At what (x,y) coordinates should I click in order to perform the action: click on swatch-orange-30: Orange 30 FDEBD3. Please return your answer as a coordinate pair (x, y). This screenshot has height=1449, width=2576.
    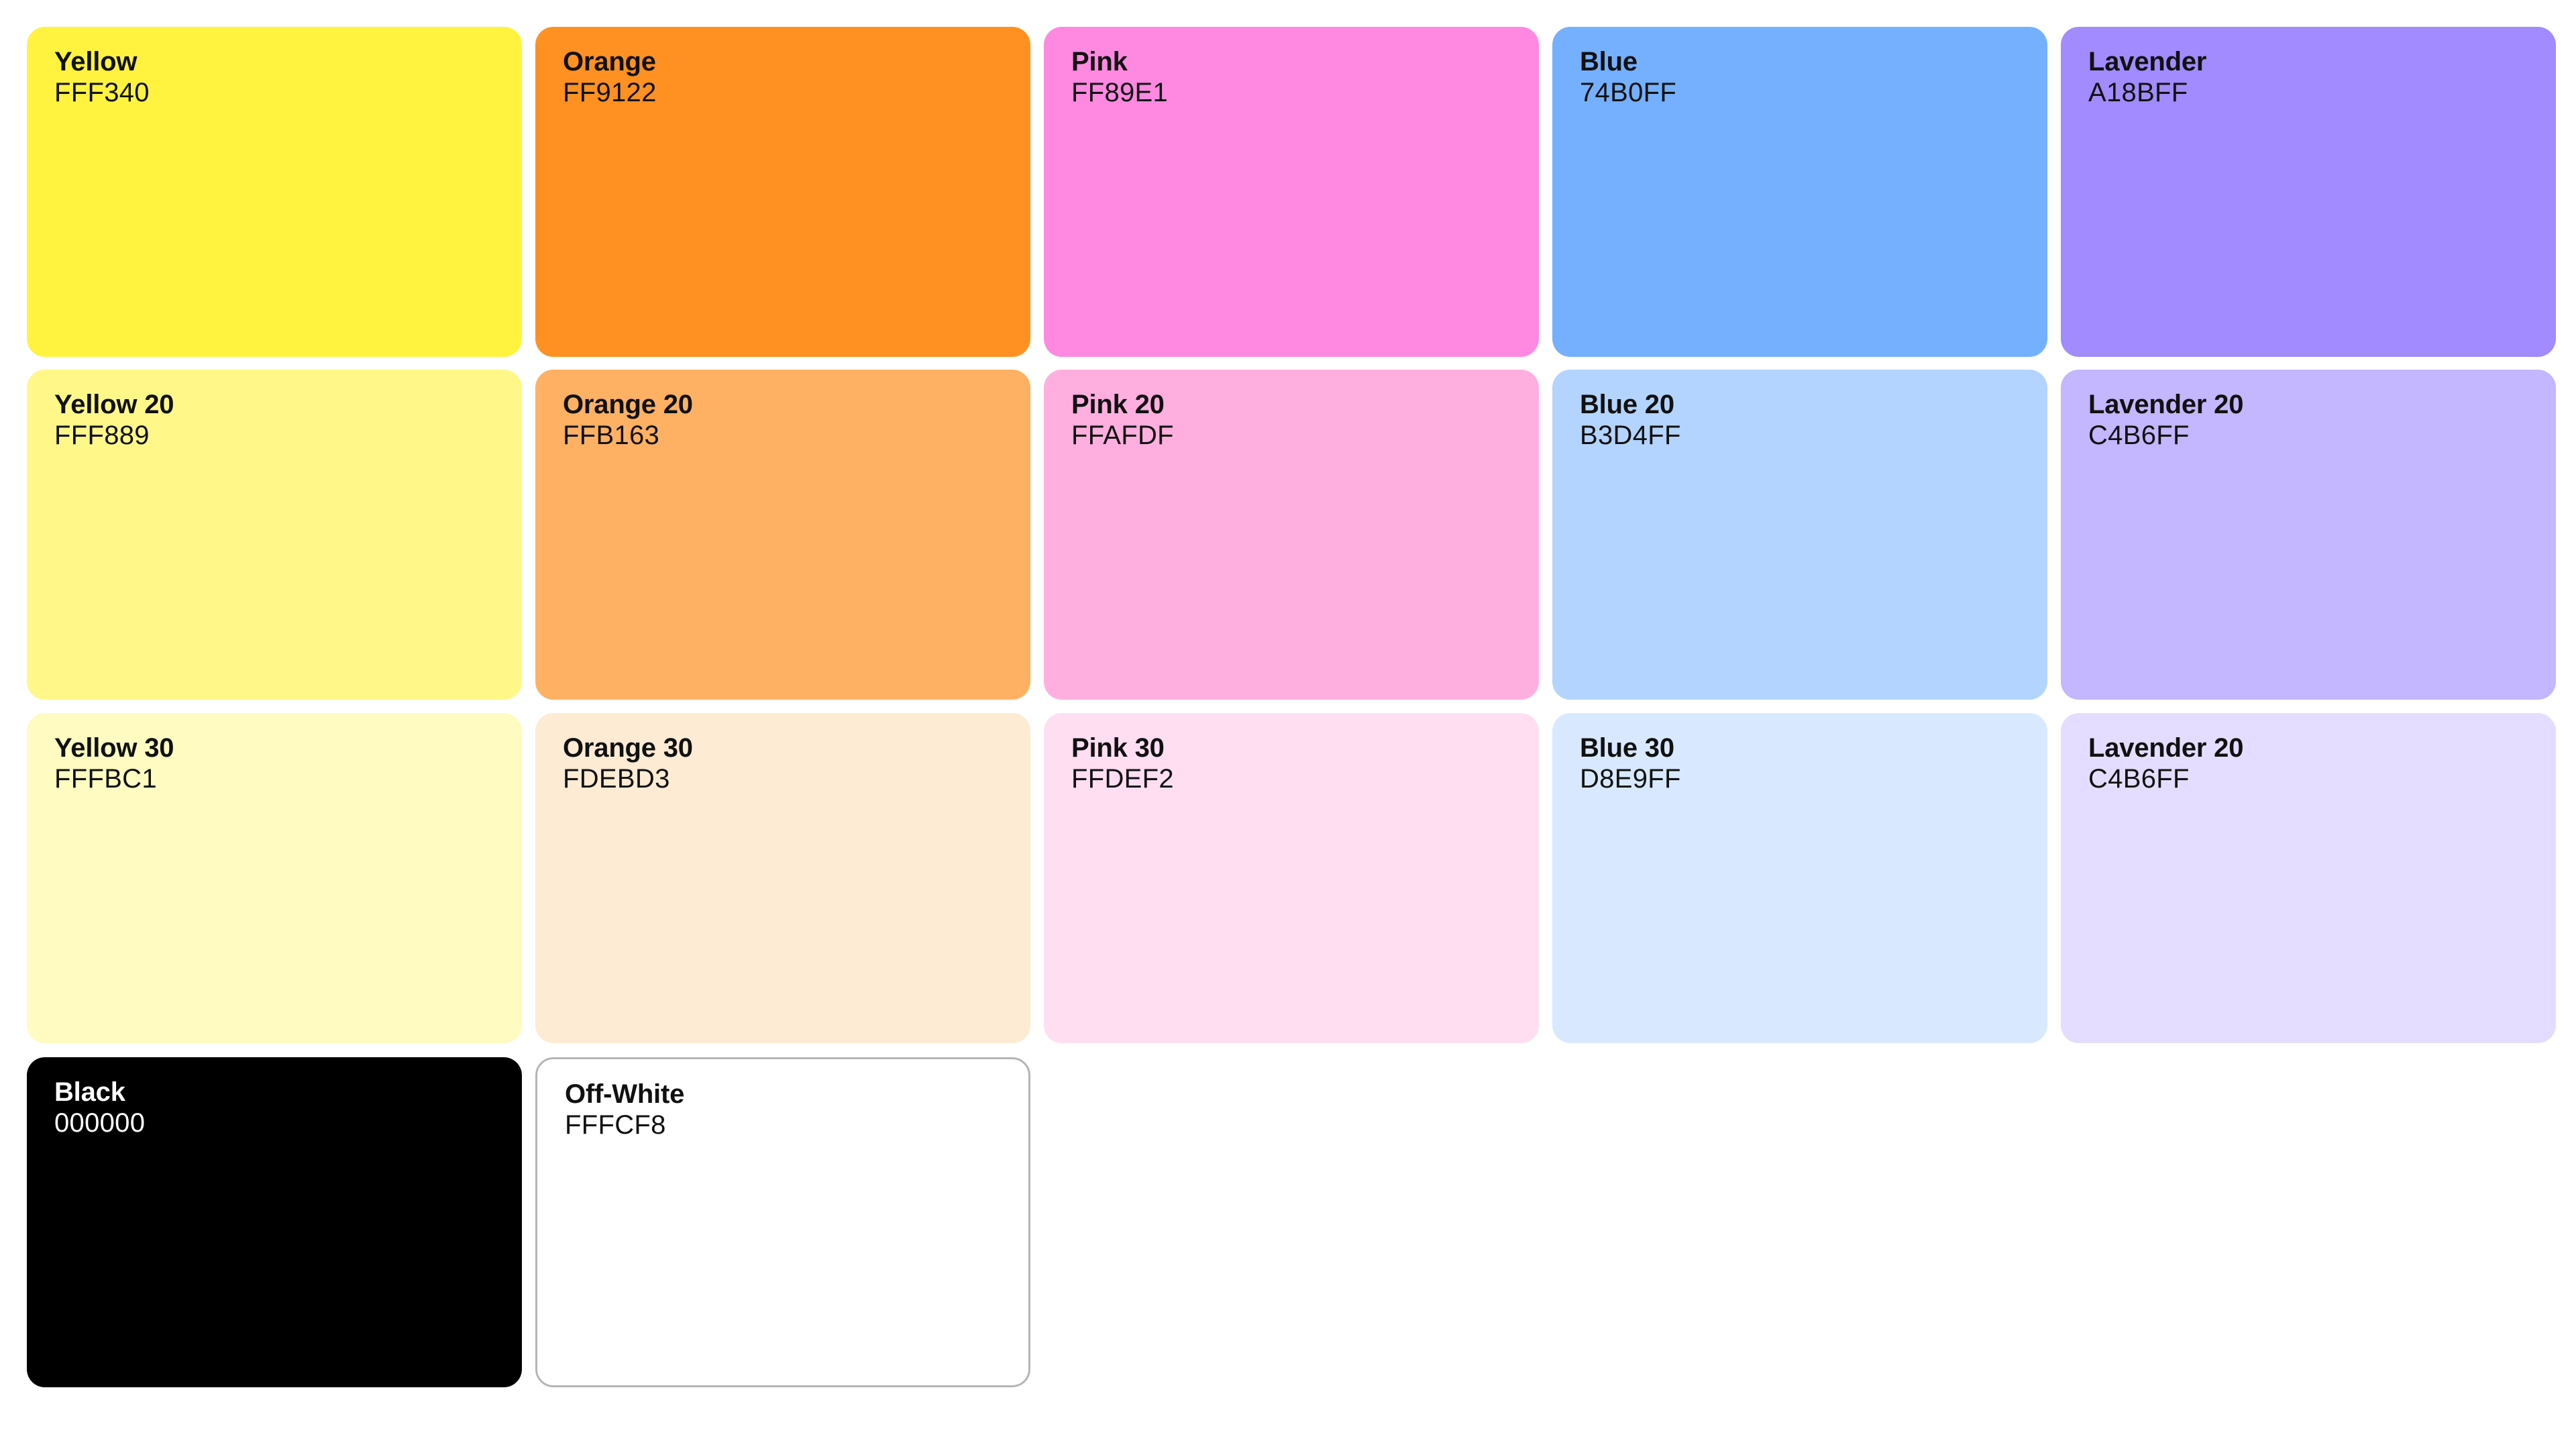
    Looking at the image, I should click on (782, 878).